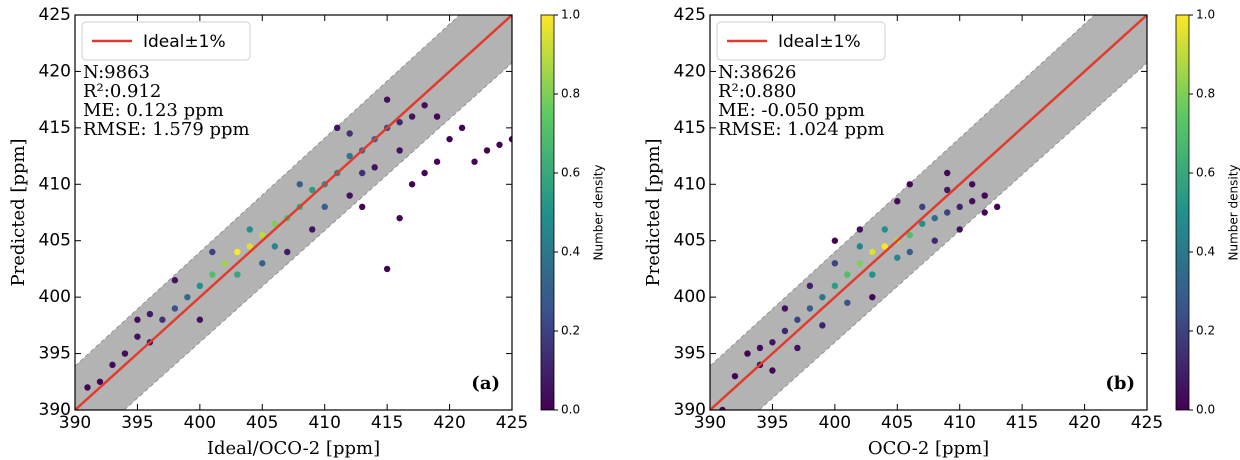 This screenshot has height=460, width=1240. I want to click on y-tick-label: 400, so click(690, 297).